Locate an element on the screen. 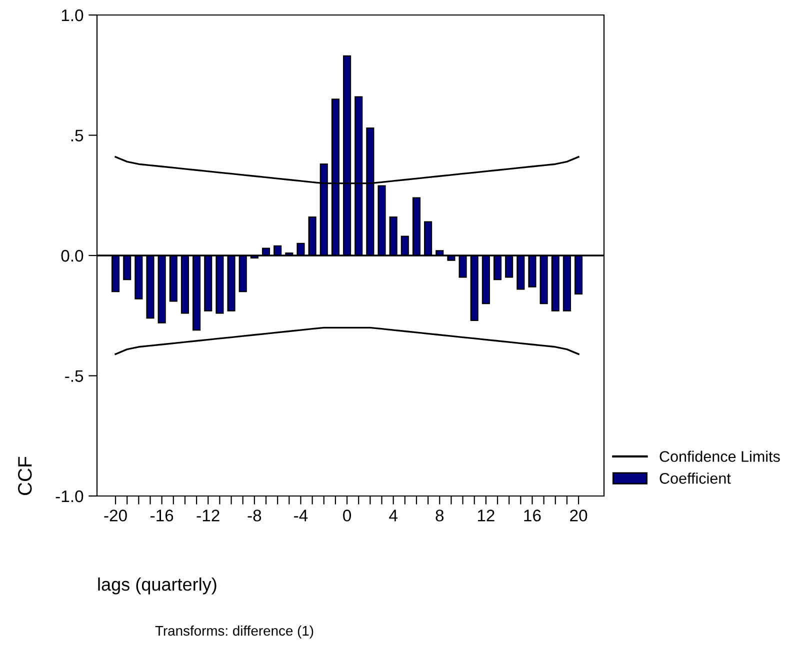 The image size is (804, 648). x-tick-label: -12 is located at coordinates (208, 516).